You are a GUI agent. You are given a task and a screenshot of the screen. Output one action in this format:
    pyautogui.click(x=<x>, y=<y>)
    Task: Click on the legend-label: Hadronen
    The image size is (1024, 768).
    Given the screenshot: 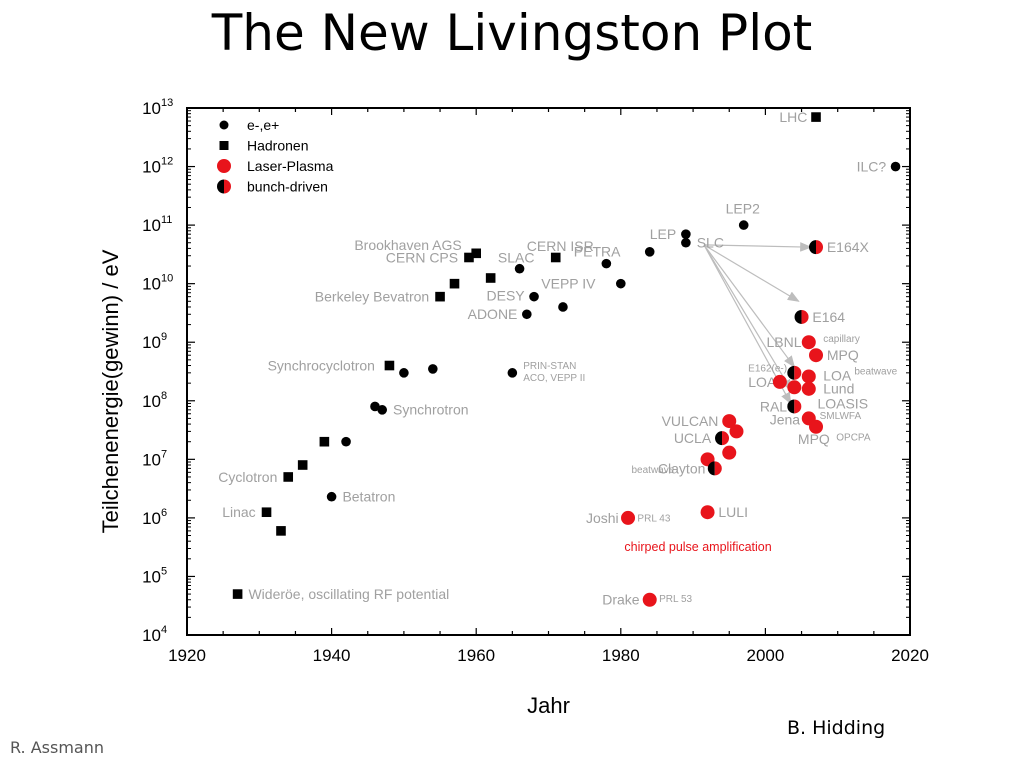 What is the action you would take?
    pyautogui.click(x=278, y=146)
    